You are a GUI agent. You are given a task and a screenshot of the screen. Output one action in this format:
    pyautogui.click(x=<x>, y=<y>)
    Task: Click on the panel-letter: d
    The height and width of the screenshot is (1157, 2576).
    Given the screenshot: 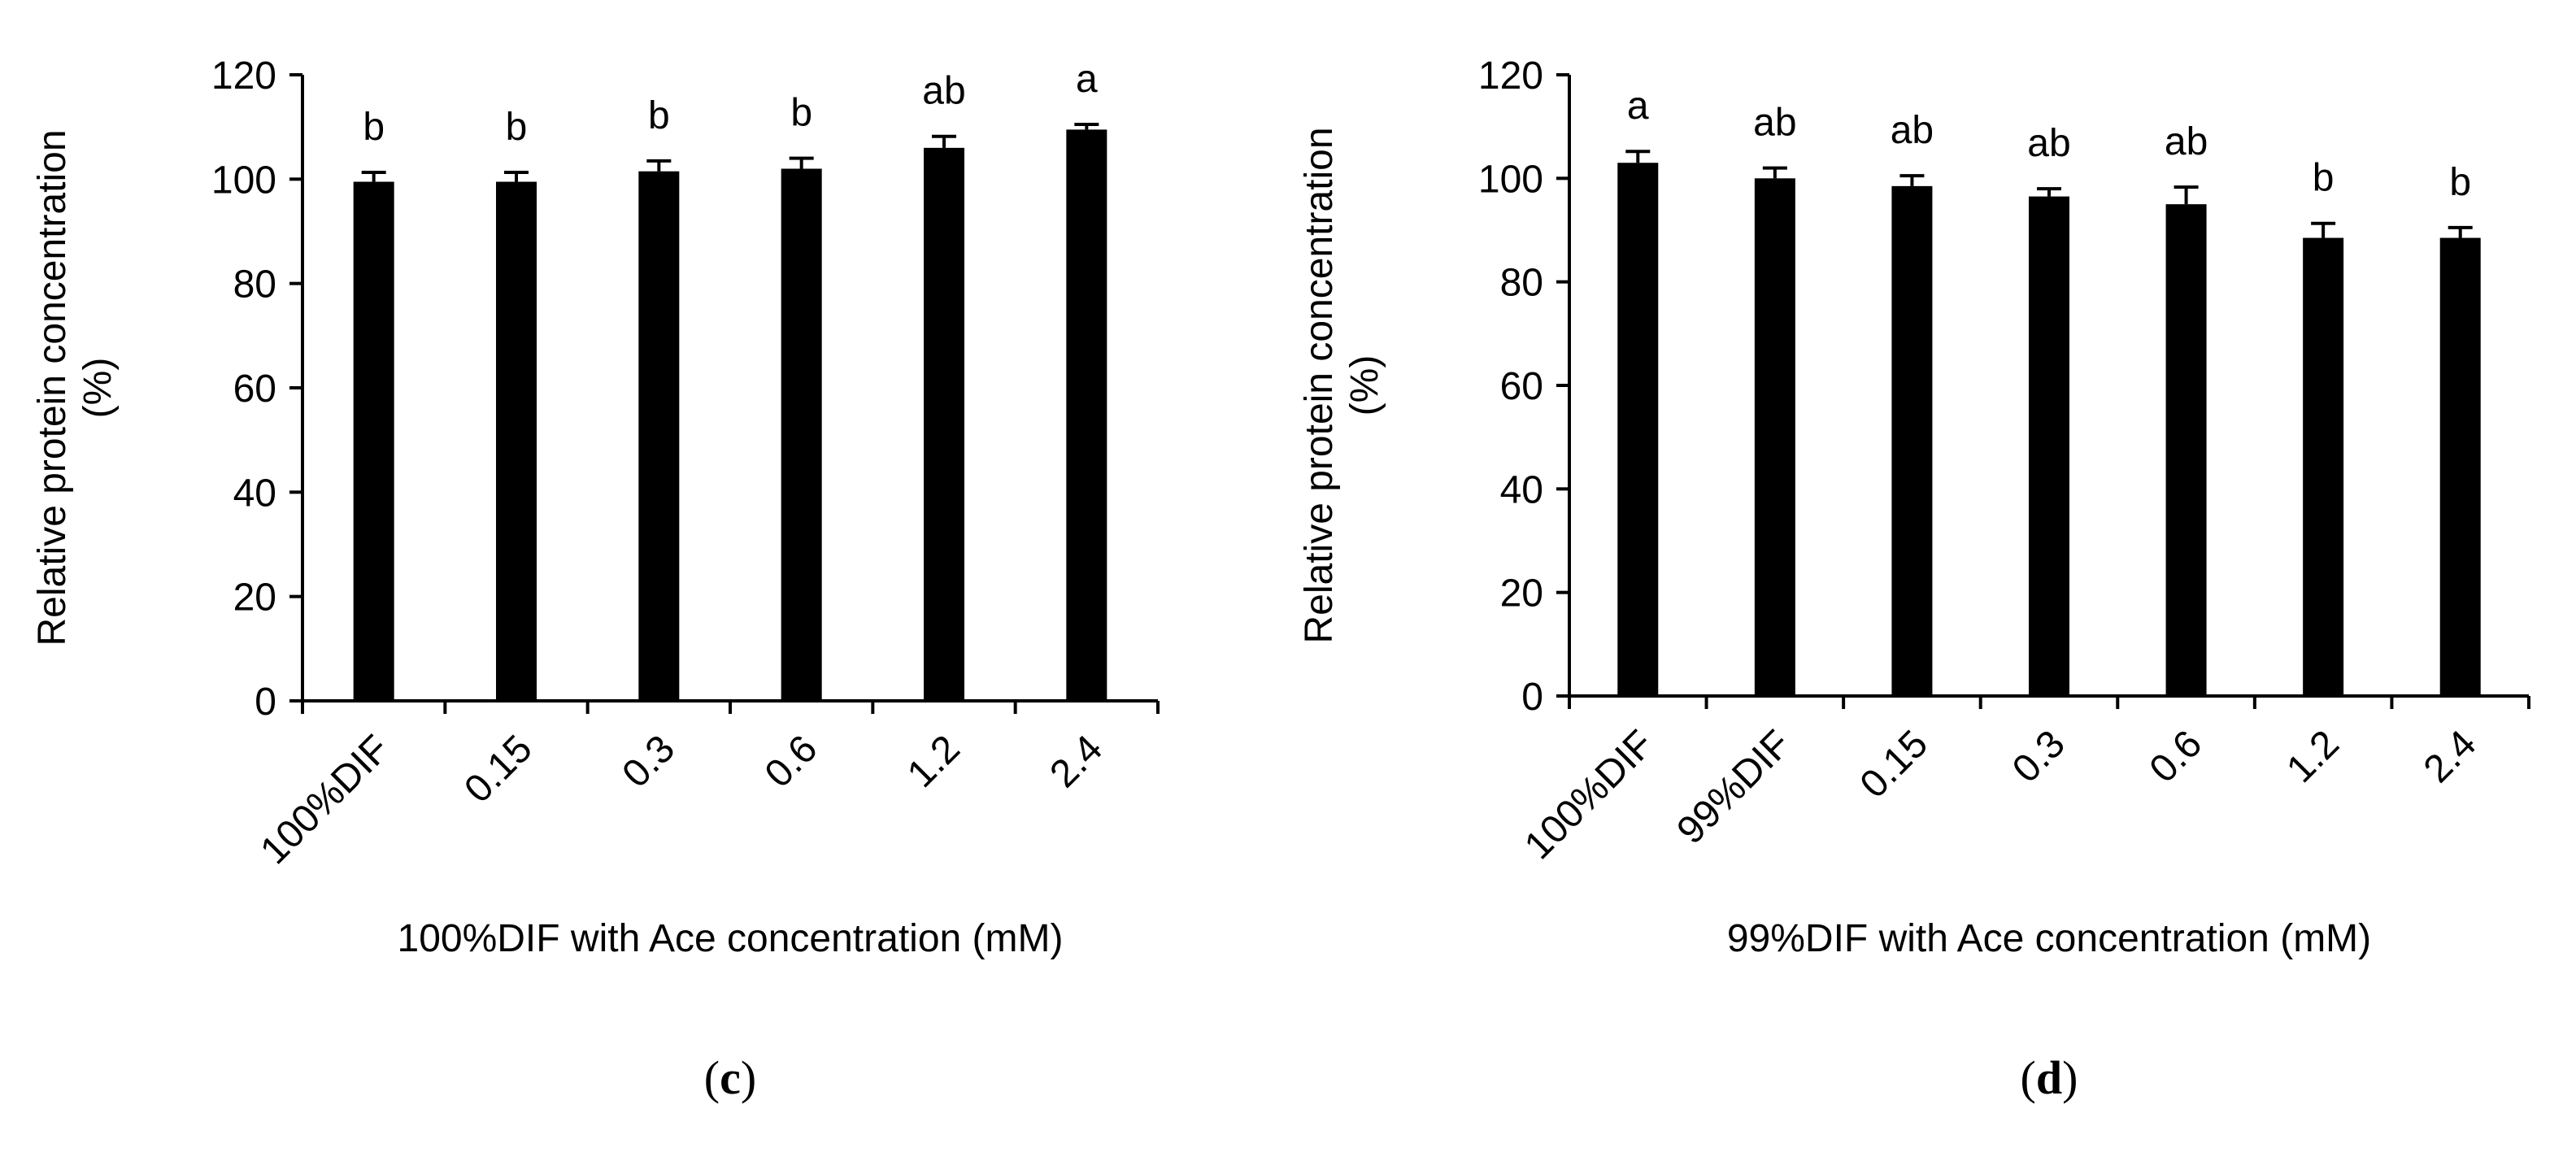 What is the action you would take?
    pyautogui.click(x=2049, y=1077)
    